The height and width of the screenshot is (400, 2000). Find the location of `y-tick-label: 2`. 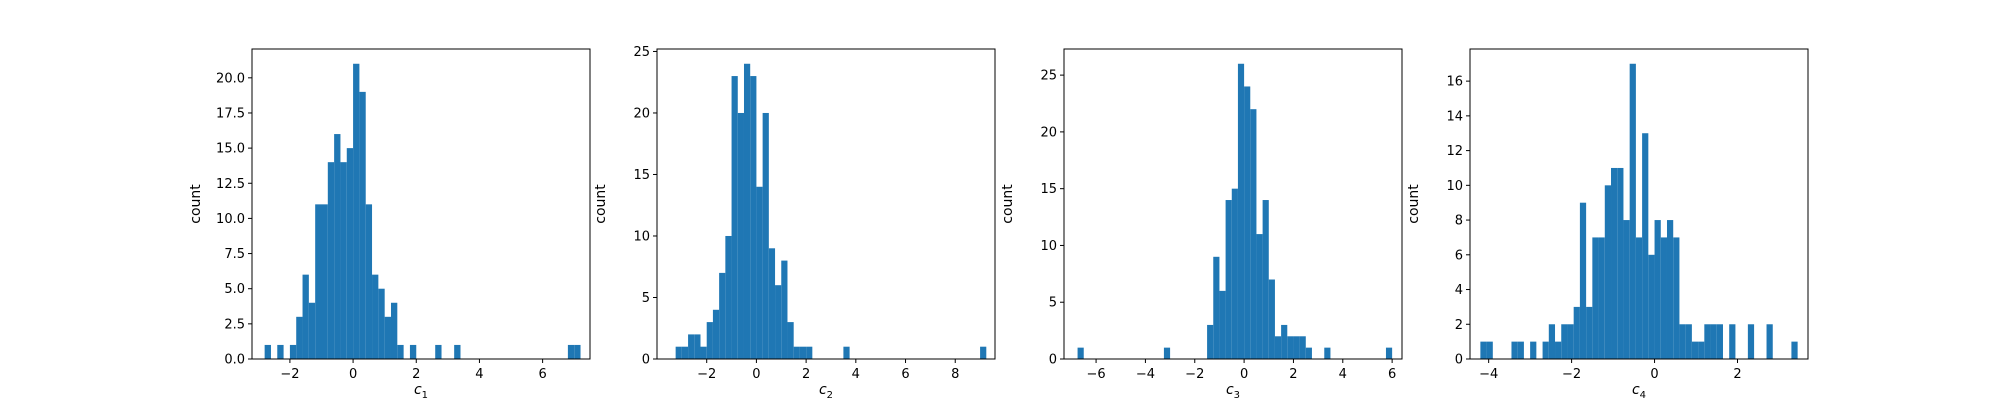

y-tick-label: 2 is located at coordinates (1459, 325).